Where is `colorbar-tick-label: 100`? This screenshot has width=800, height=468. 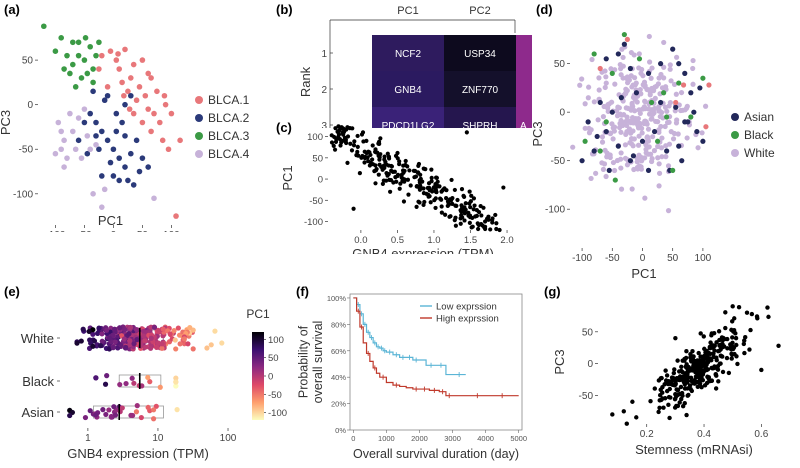
colorbar-tick-label: 100 is located at coordinates (276, 340).